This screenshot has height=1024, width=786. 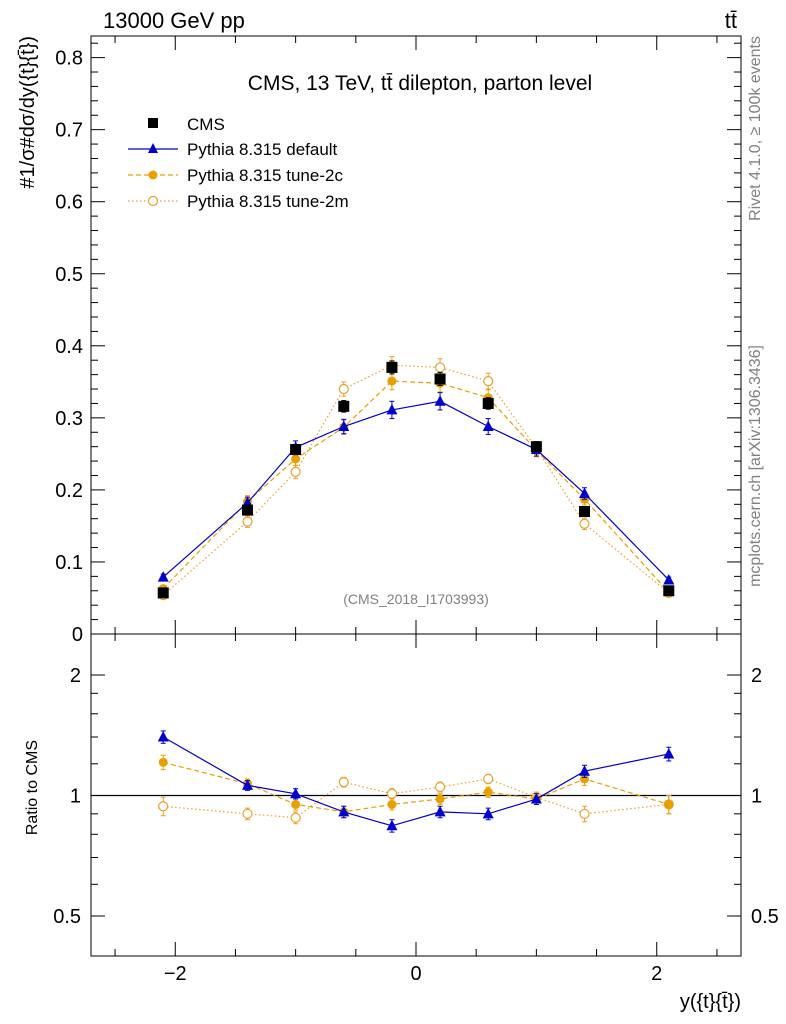 What do you see at coordinates (32, 787) in the screenshot?
I see `ratio-y-axis-label: Ratio to CMS` at bounding box center [32, 787].